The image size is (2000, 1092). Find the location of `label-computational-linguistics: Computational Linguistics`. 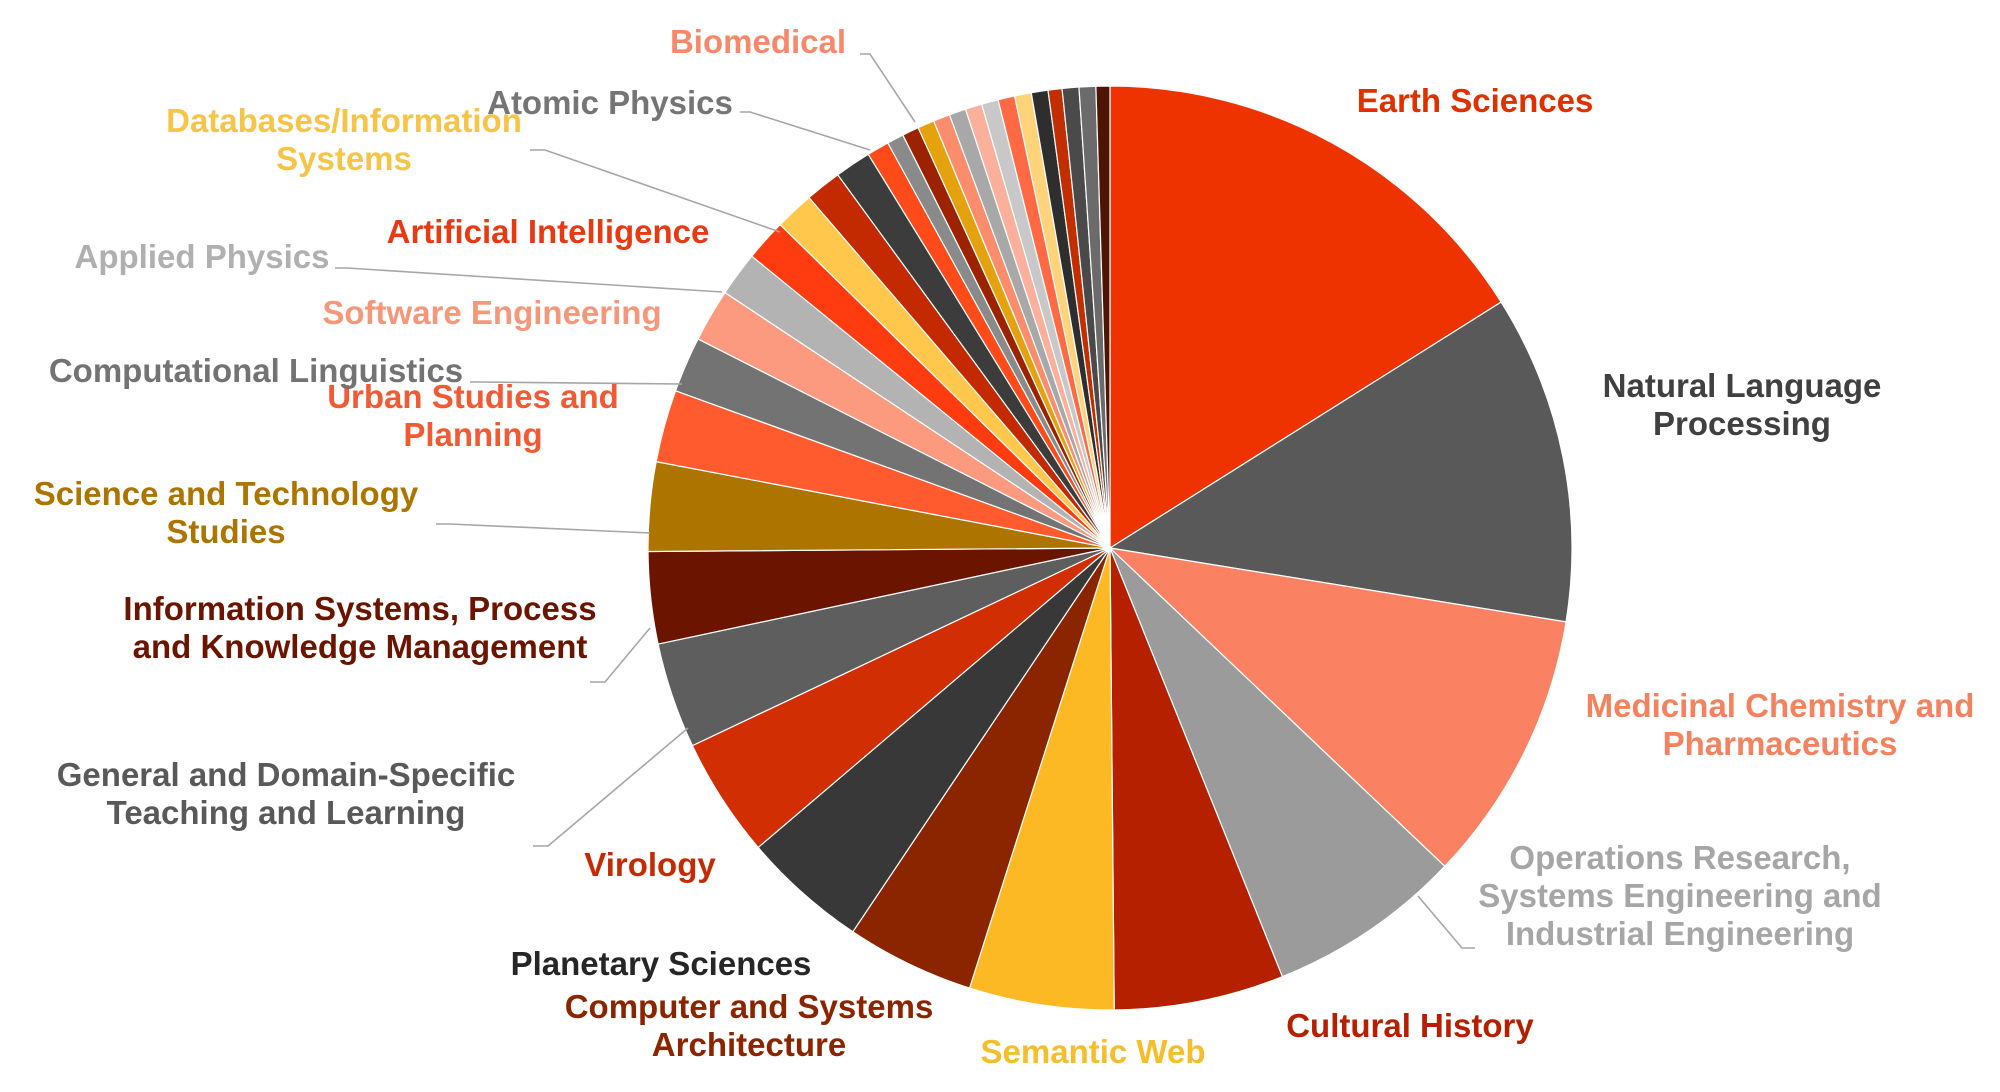

label-computational-linguistics: Computational Linguistics is located at coordinates (256, 370).